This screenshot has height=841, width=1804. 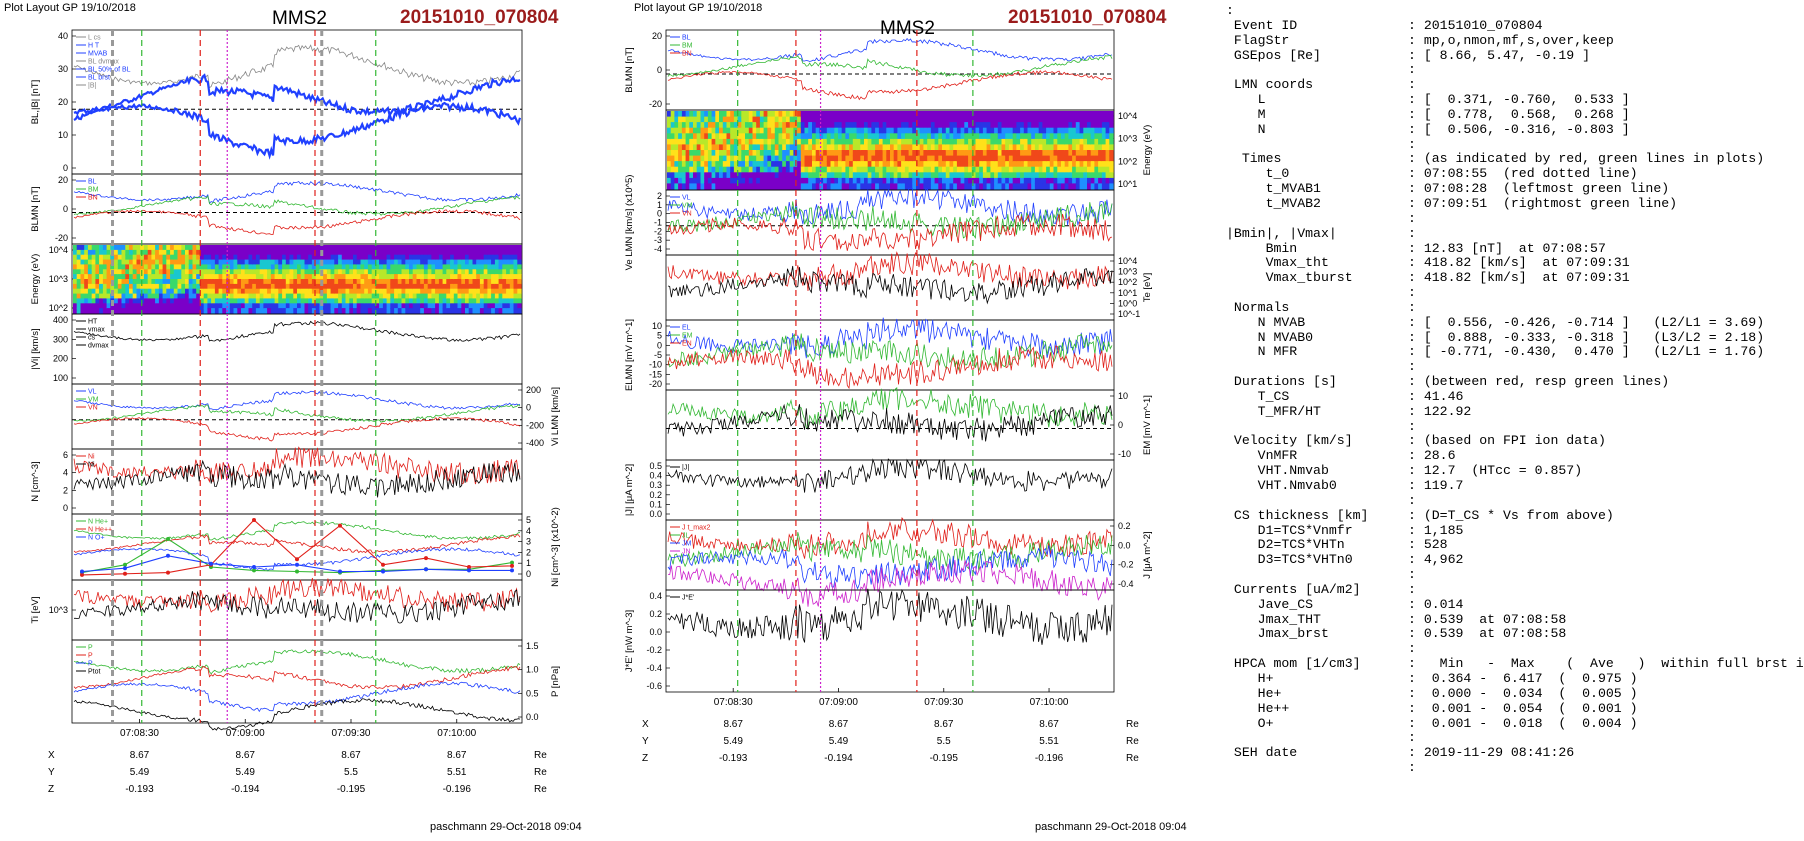 What do you see at coordinates (629, 641) in the screenshot?
I see `y-axis-label: J*E' [nW m^-3]` at bounding box center [629, 641].